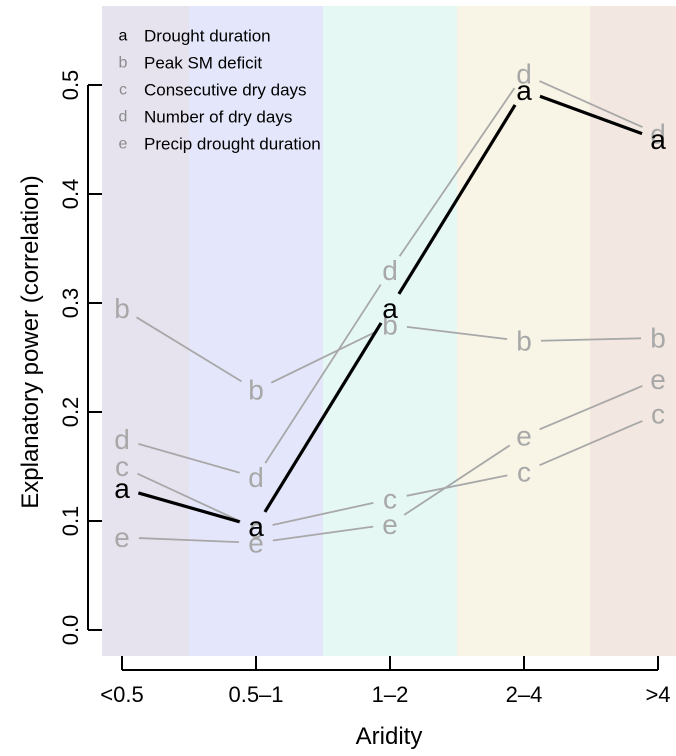 The image size is (676, 756). I want to click on legend-label: Drought duration, so click(207, 36).